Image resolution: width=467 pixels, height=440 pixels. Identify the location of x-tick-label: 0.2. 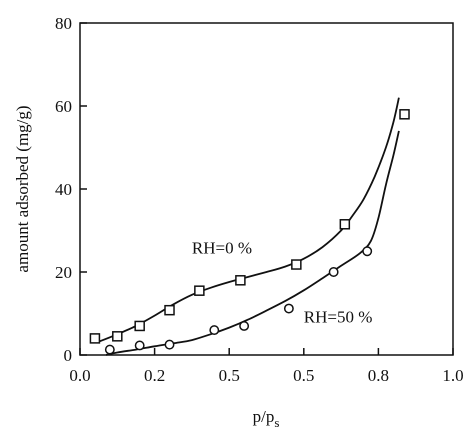
(154, 375).